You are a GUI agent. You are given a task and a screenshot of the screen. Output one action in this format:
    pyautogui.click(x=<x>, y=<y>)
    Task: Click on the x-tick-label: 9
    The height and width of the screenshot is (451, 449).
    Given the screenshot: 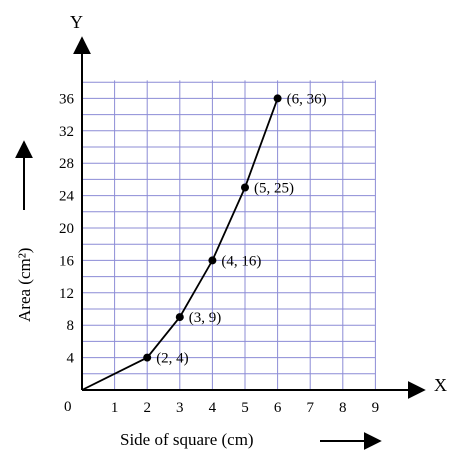 What is the action you would take?
    pyautogui.click(x=376, y=408)
    